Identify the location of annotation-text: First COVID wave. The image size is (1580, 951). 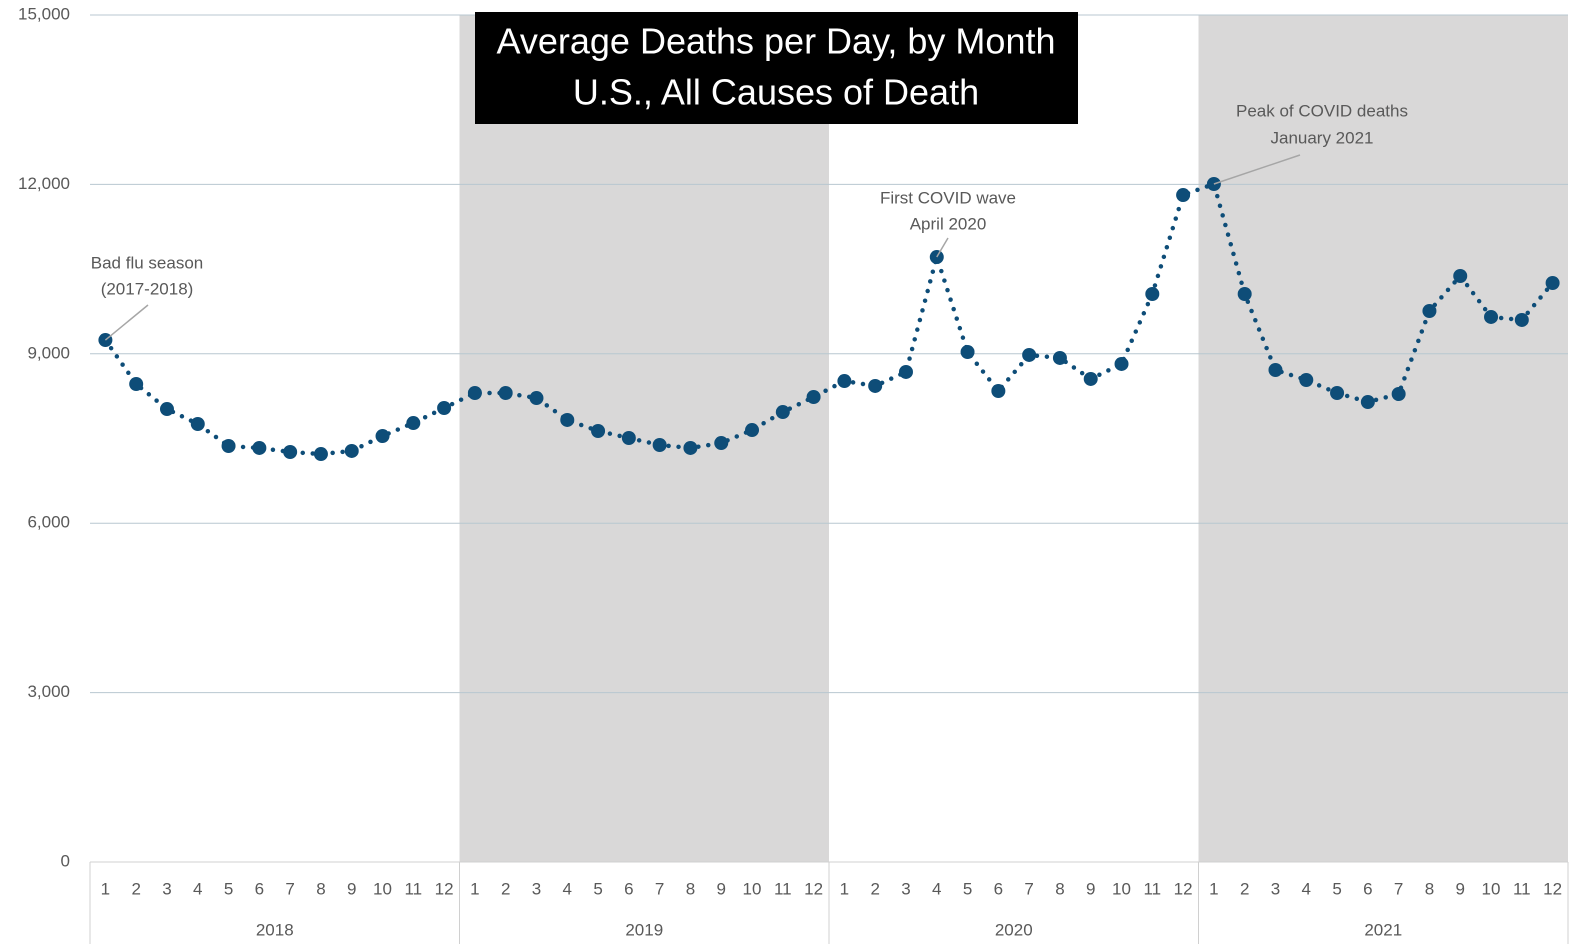
(948, 197).